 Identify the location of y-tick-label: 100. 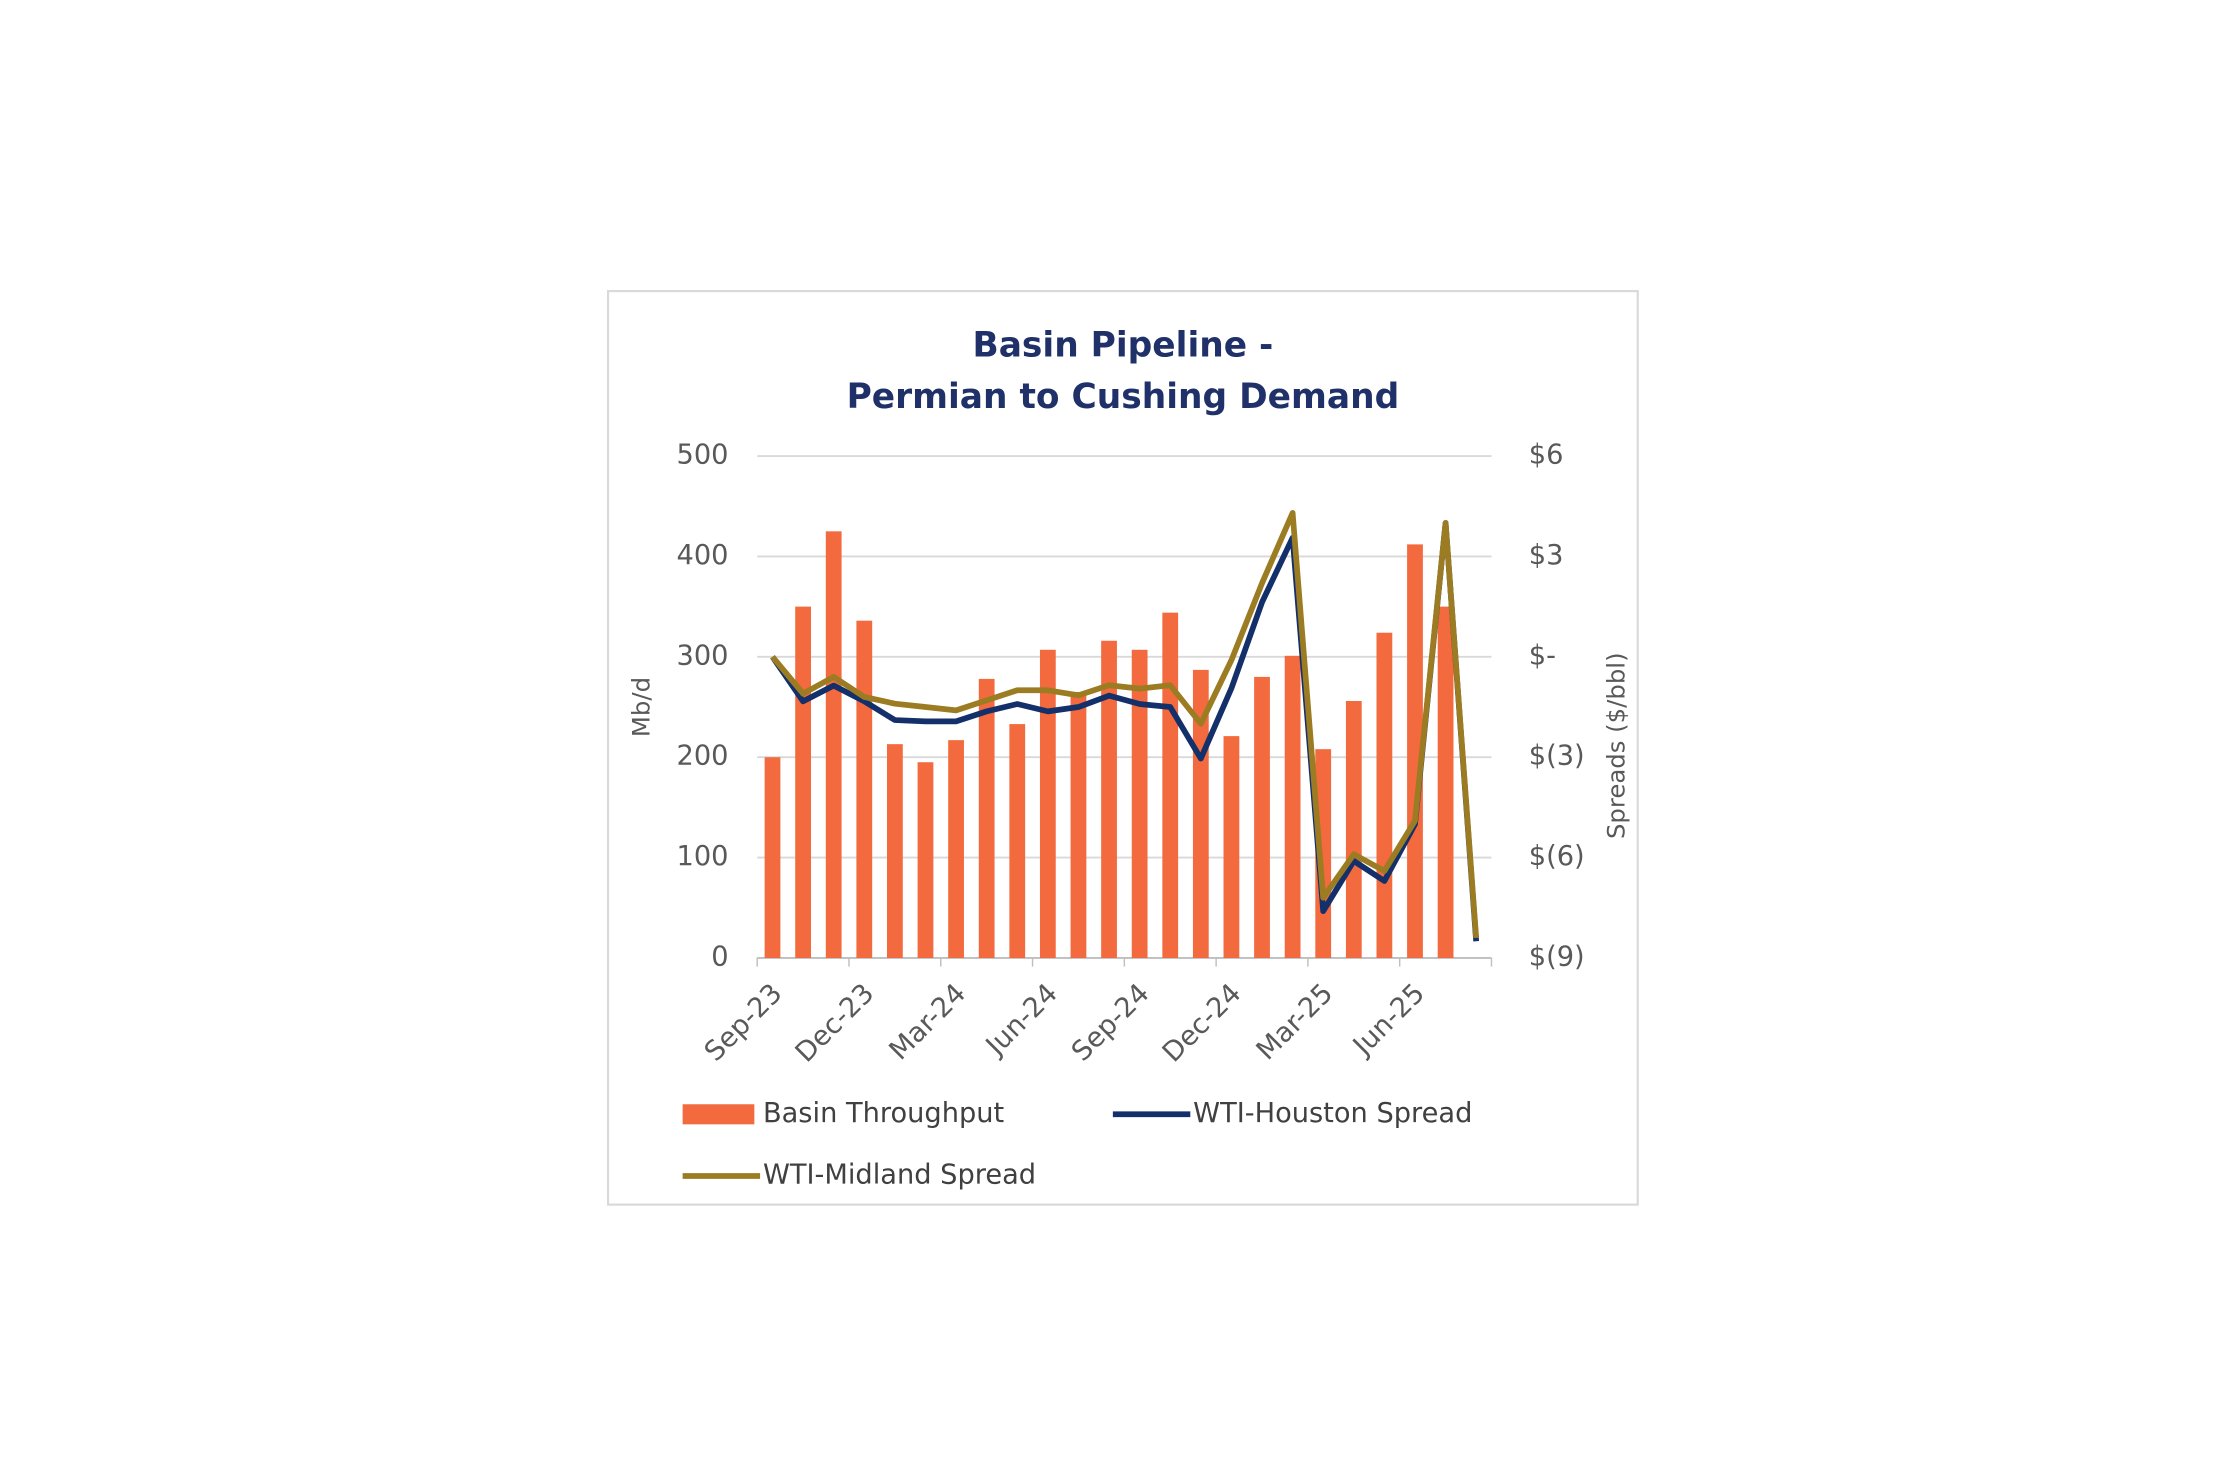
(703, 856).